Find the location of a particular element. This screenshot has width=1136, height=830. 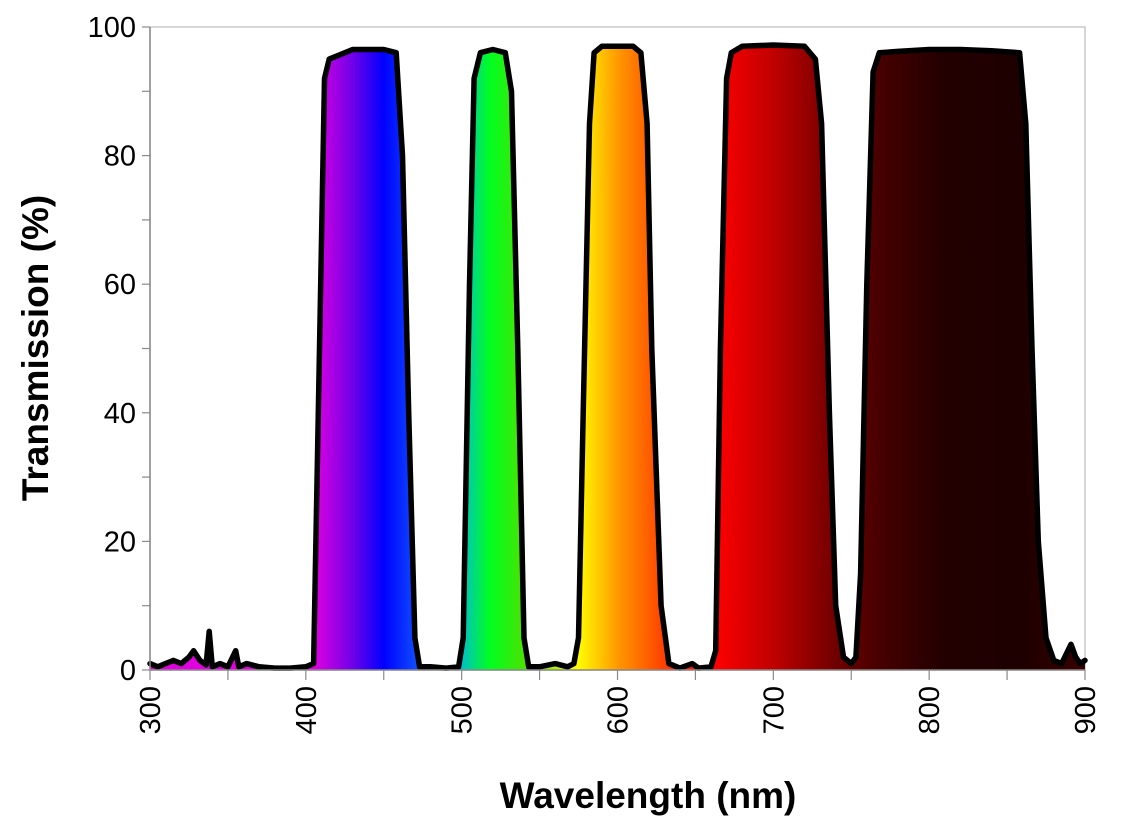

x-tick-label: 700 is located at coordinates (774, 710).